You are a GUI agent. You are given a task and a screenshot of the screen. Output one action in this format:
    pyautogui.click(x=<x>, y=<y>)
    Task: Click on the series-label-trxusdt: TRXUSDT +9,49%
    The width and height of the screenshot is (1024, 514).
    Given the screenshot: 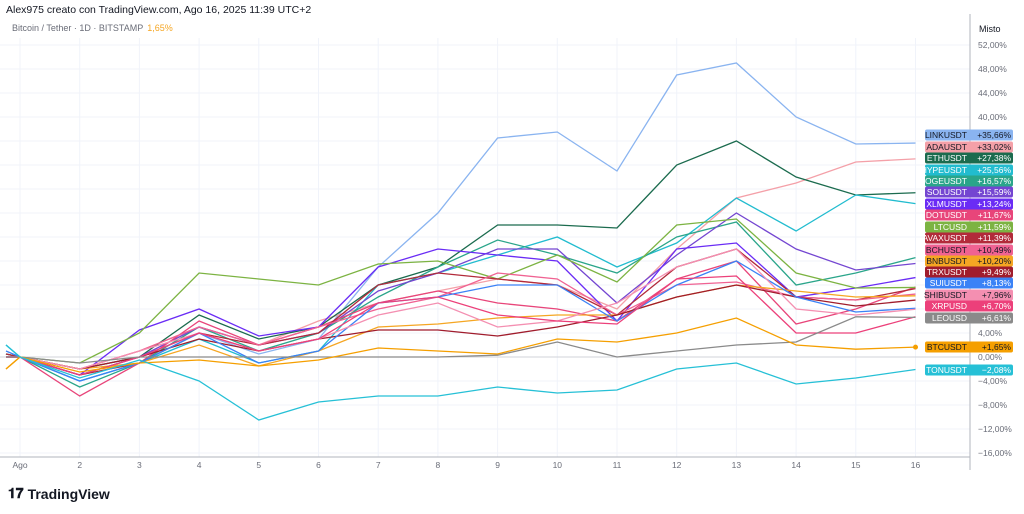 What is the action you would take?
    pyautogui.click(x=969, y=272)
    